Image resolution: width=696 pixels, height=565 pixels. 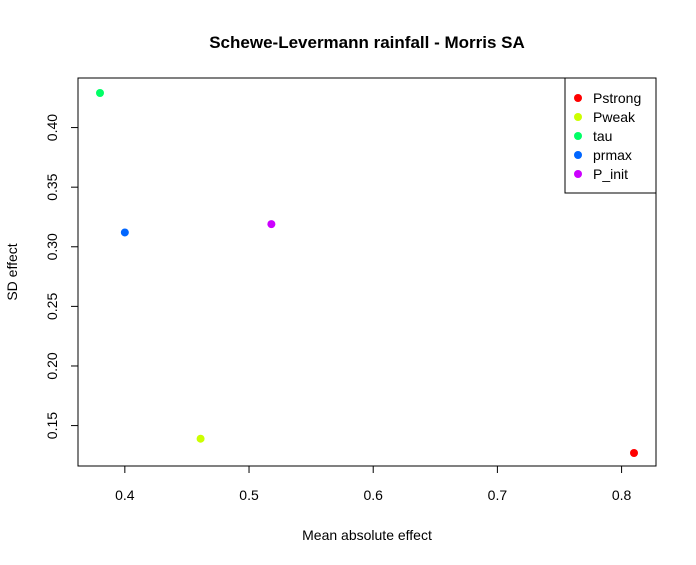 What do you see at coordinates (124, 232) in the screenshot?
I see `data-point-prmax` at bounding box center [124, 232].